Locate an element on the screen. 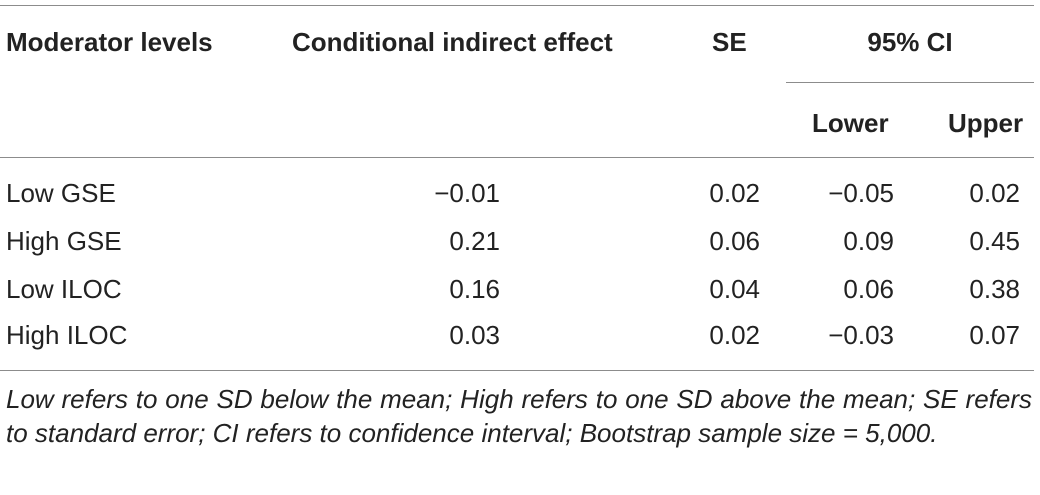 This screenshot has width=1040, height=495. row-effect: 0.21 is located at coordinates (474, 241).